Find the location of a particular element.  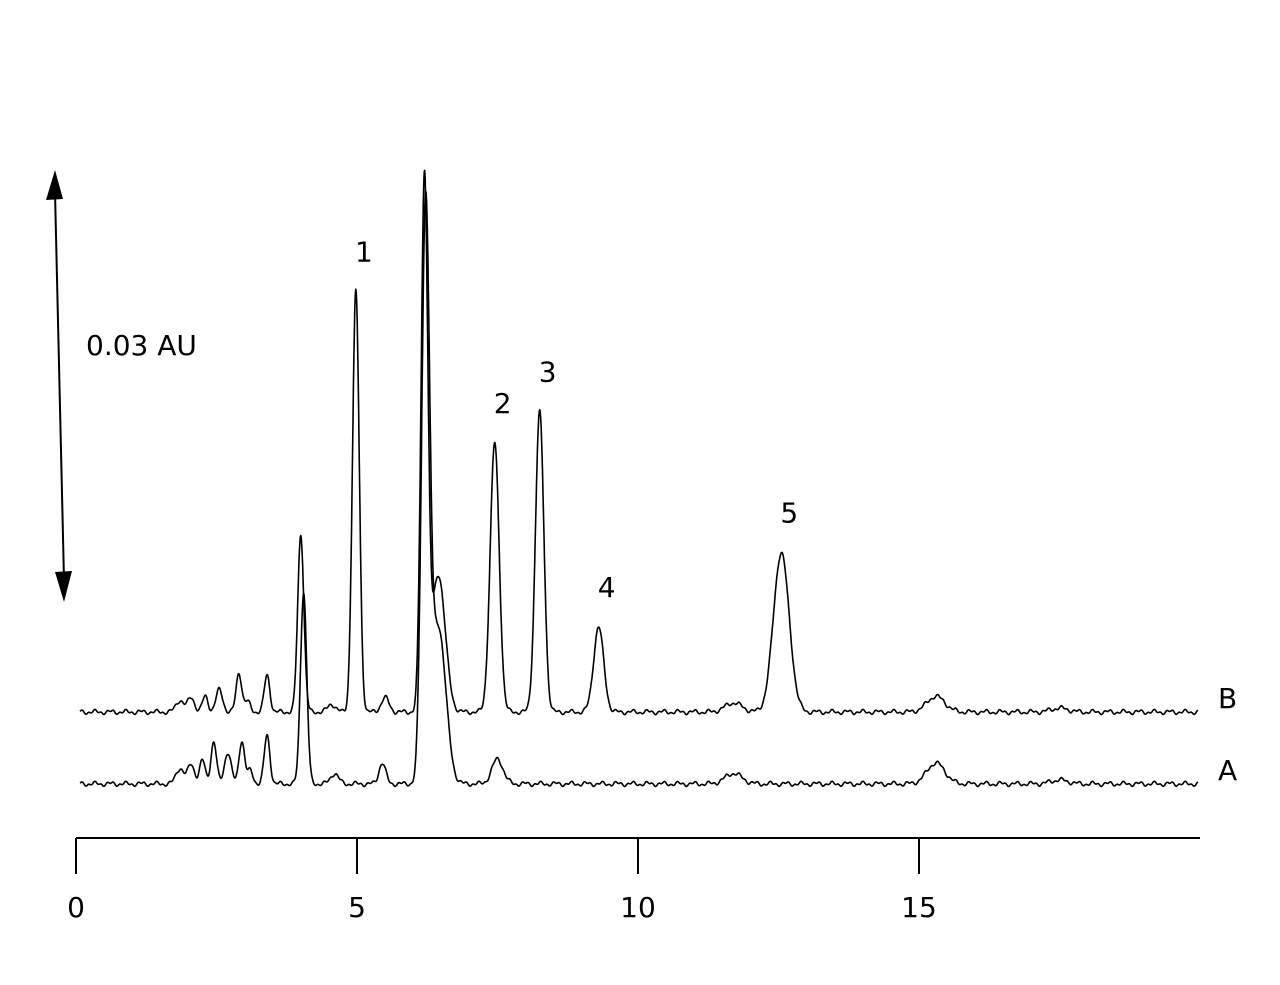

x-axis: 0 5 10 15 is located at coordinates (633, 880).